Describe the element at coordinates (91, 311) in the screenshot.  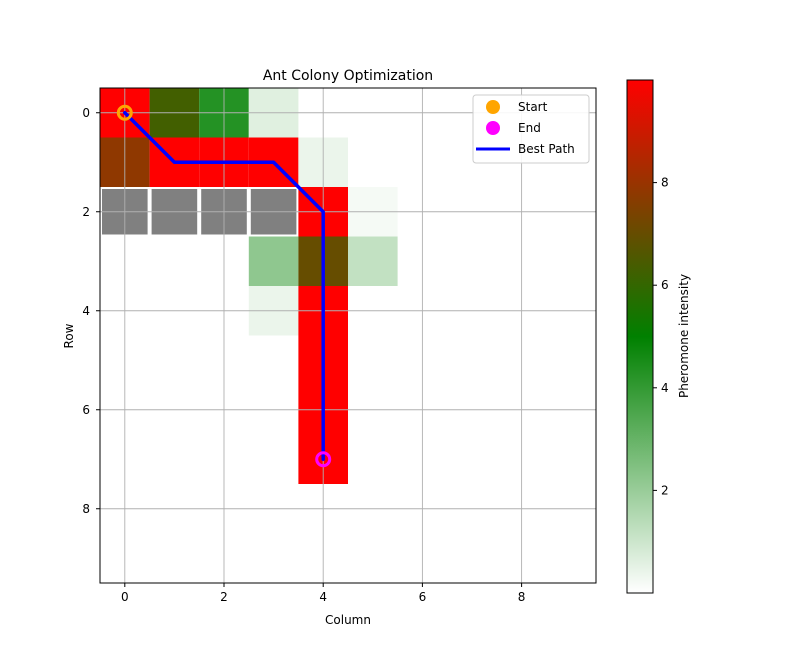
I see `y-axis-ticks: 0 2 4 6 8` at that location.